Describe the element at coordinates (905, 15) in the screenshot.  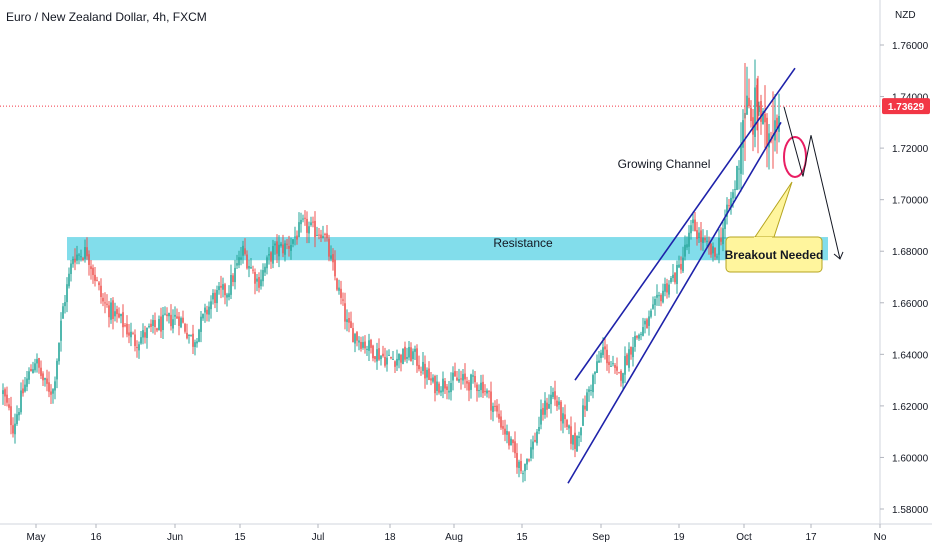
I see `price-axis-currency: NZD` at that location.